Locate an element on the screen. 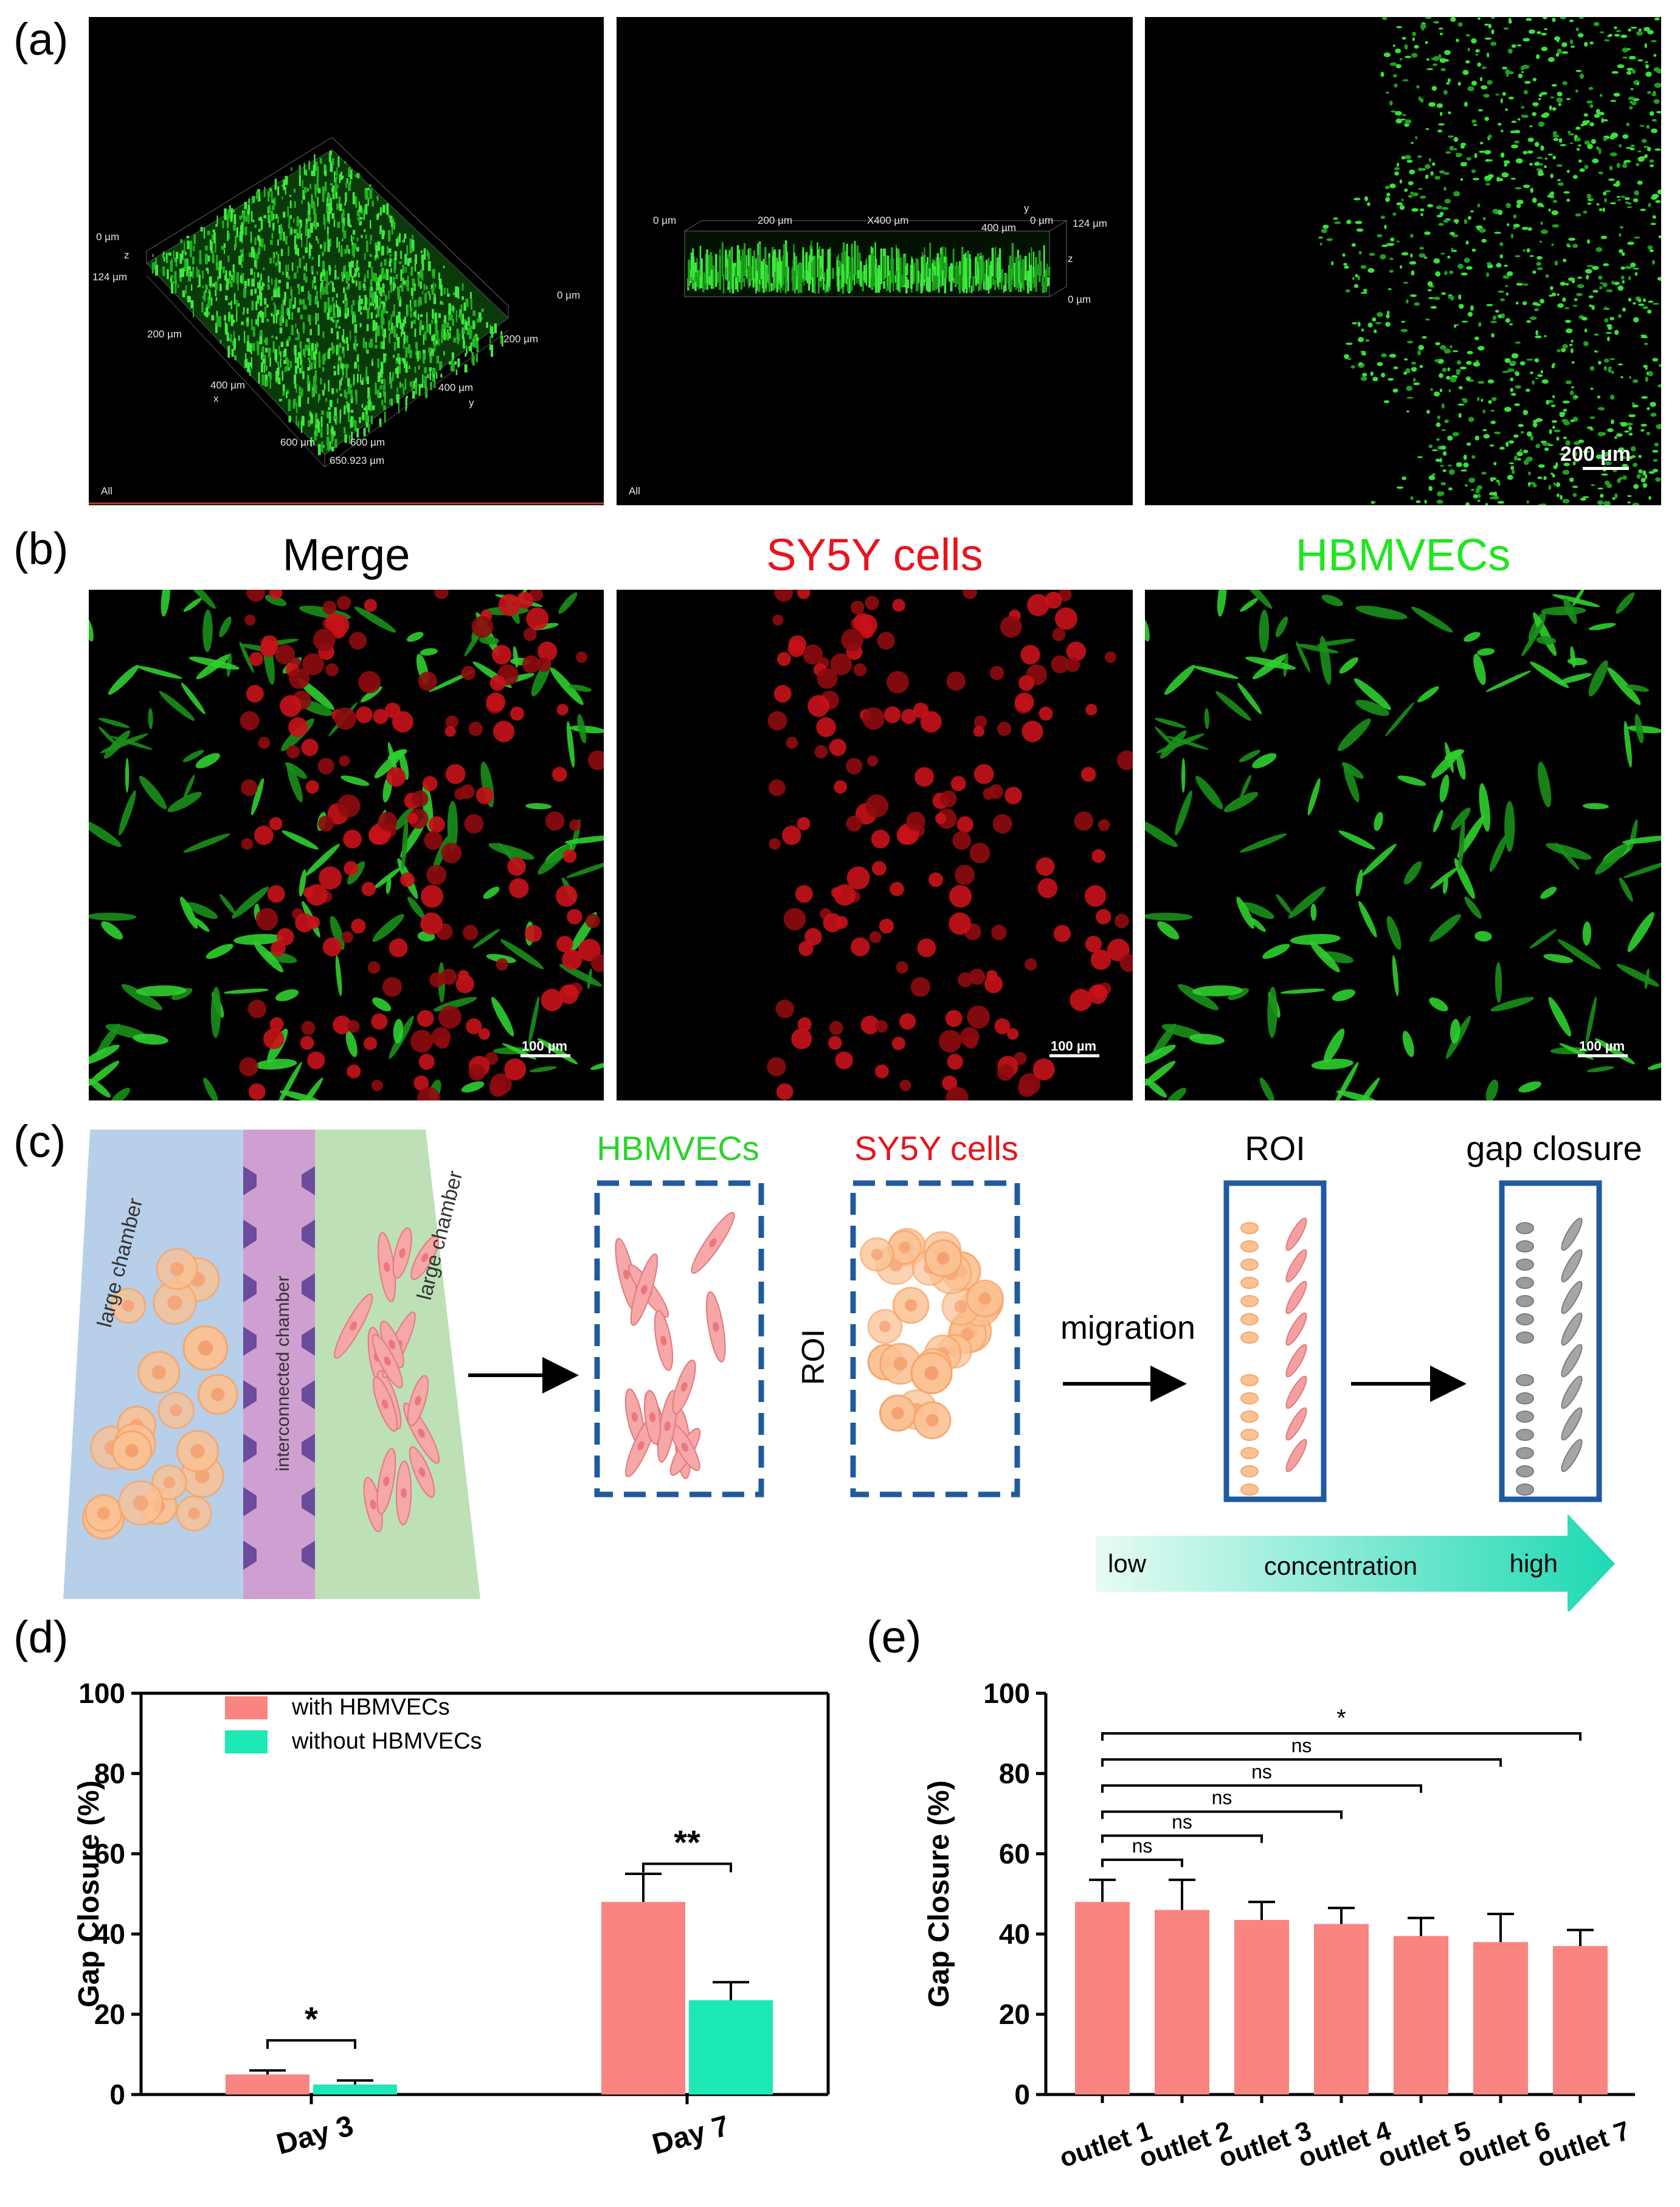 The image size is (1680, 2207). scale-bar-label: 100 µm is located at coordinates (545, 1046).